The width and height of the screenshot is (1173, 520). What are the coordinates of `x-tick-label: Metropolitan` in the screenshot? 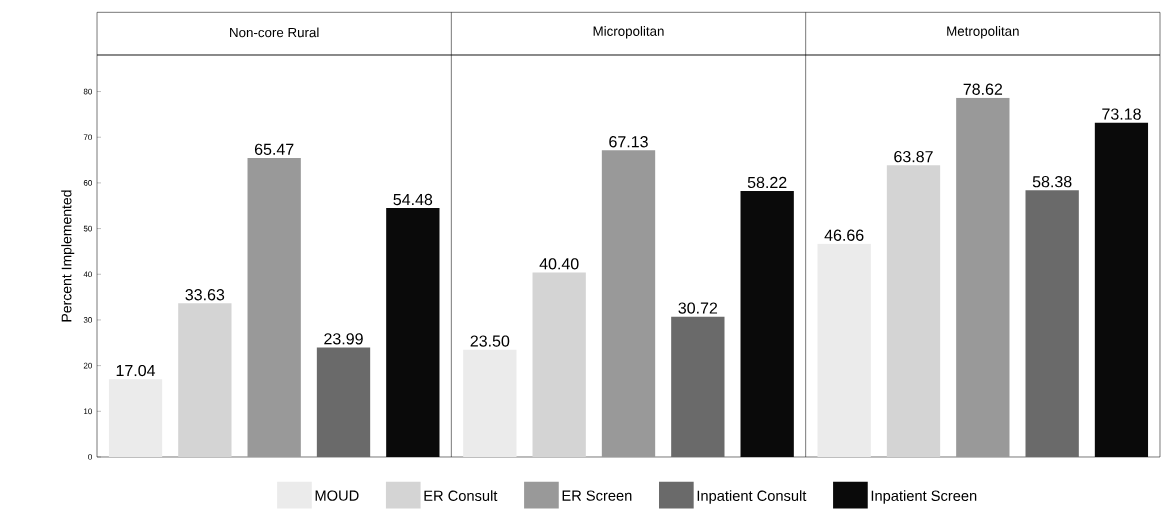 It's located at (983, 32).